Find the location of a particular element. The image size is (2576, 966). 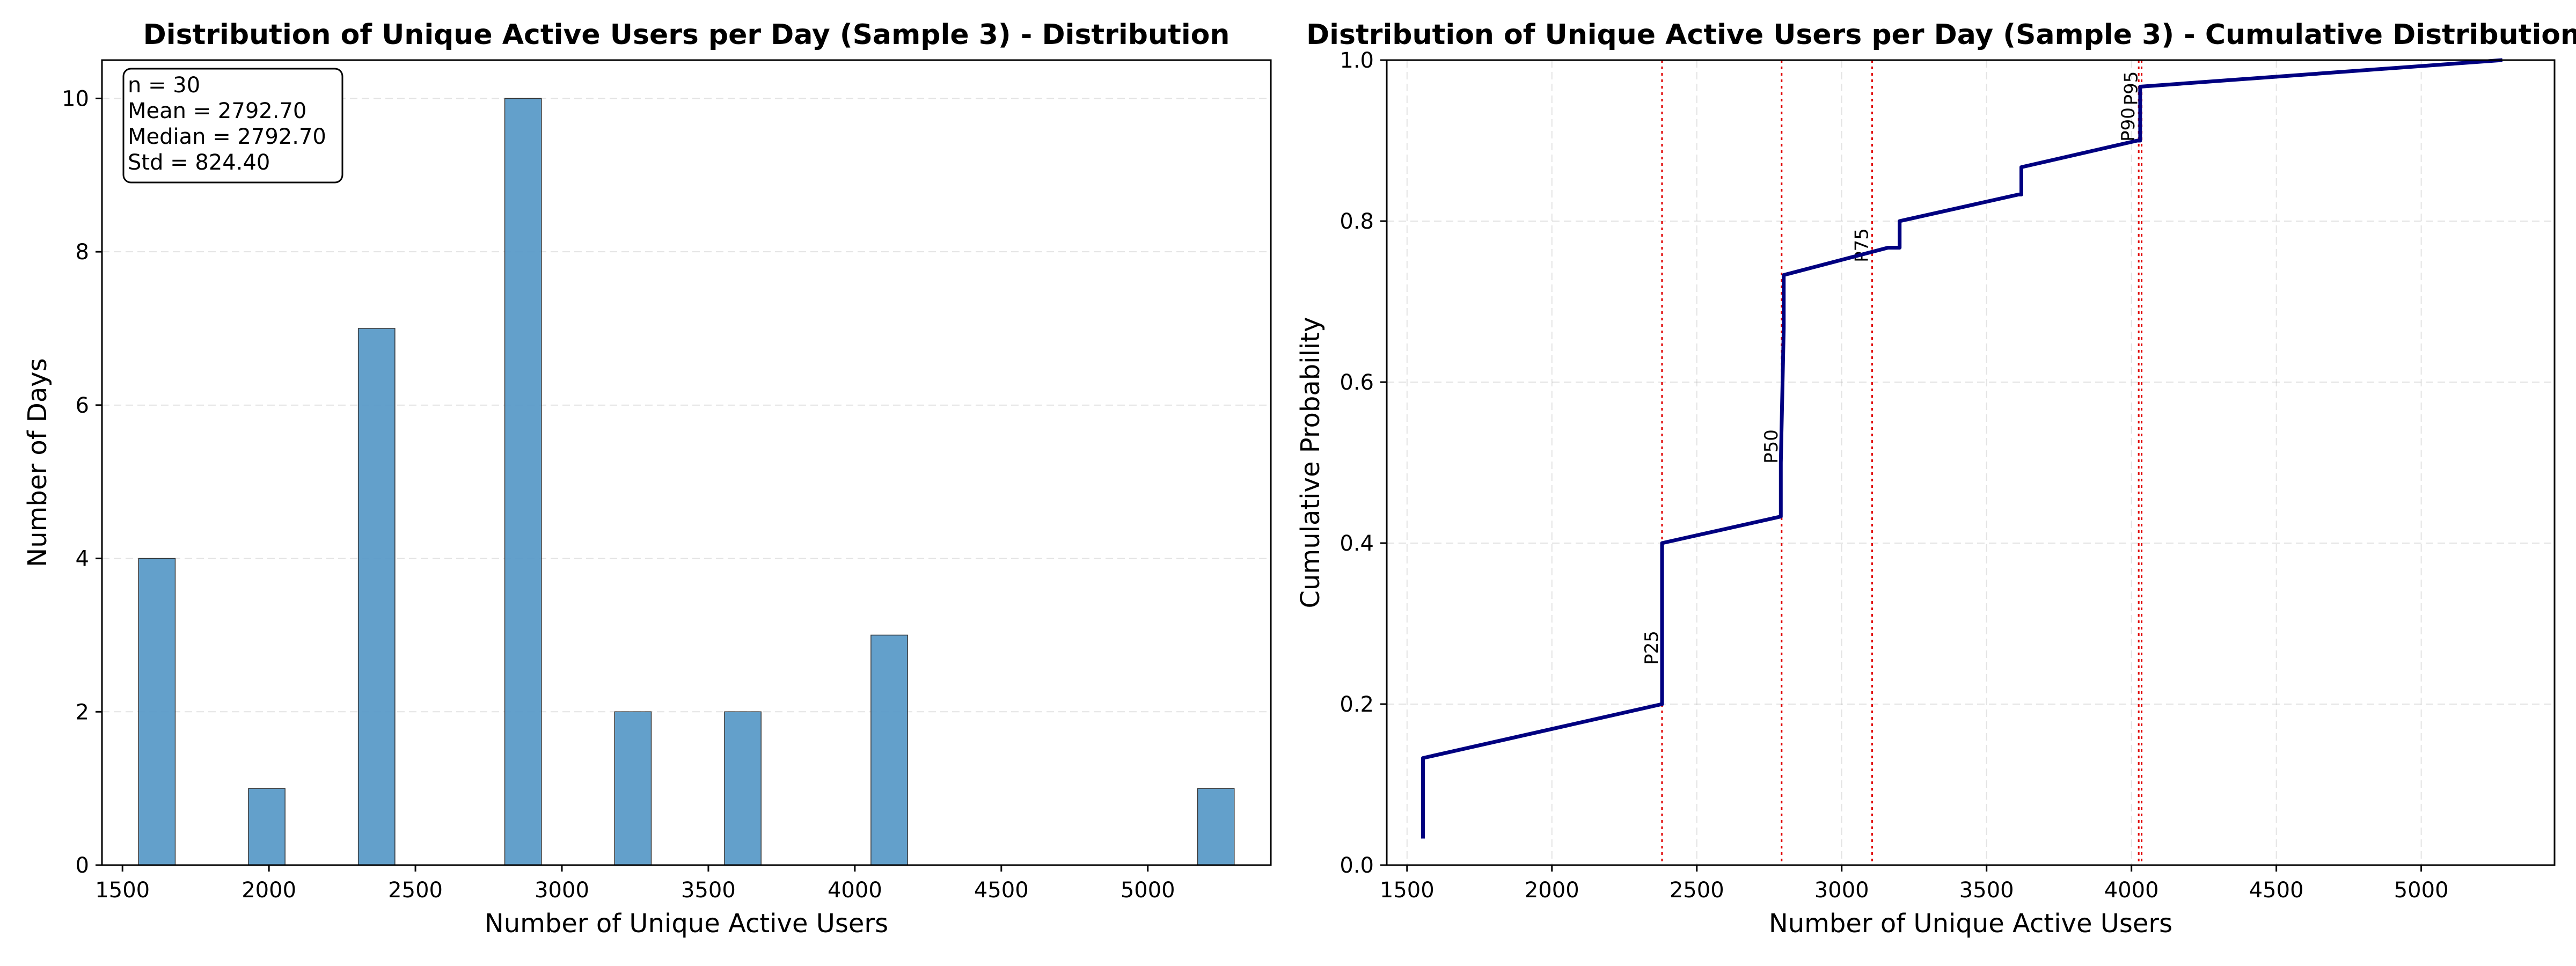

cdf-x-label: Number of Unique Active Users is located at coordinates (1970, 924).